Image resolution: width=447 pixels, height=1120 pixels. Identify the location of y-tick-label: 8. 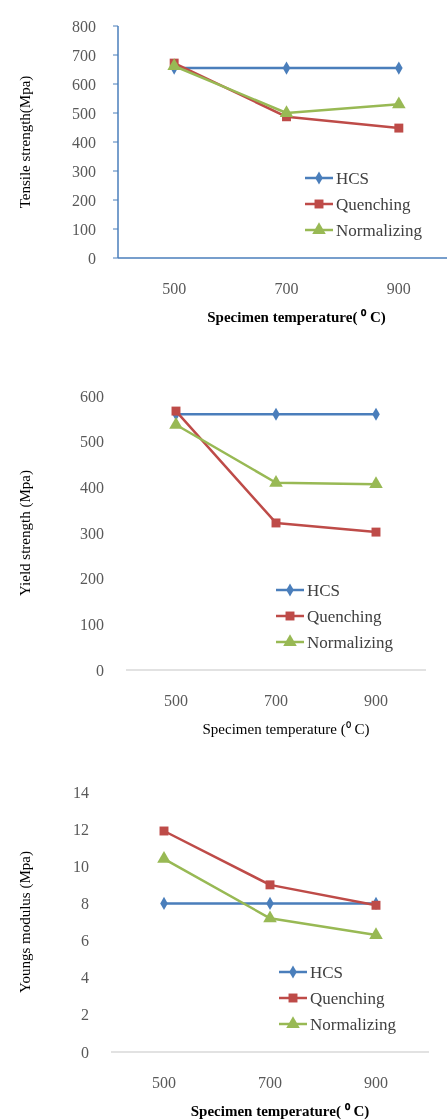
(85, 904).